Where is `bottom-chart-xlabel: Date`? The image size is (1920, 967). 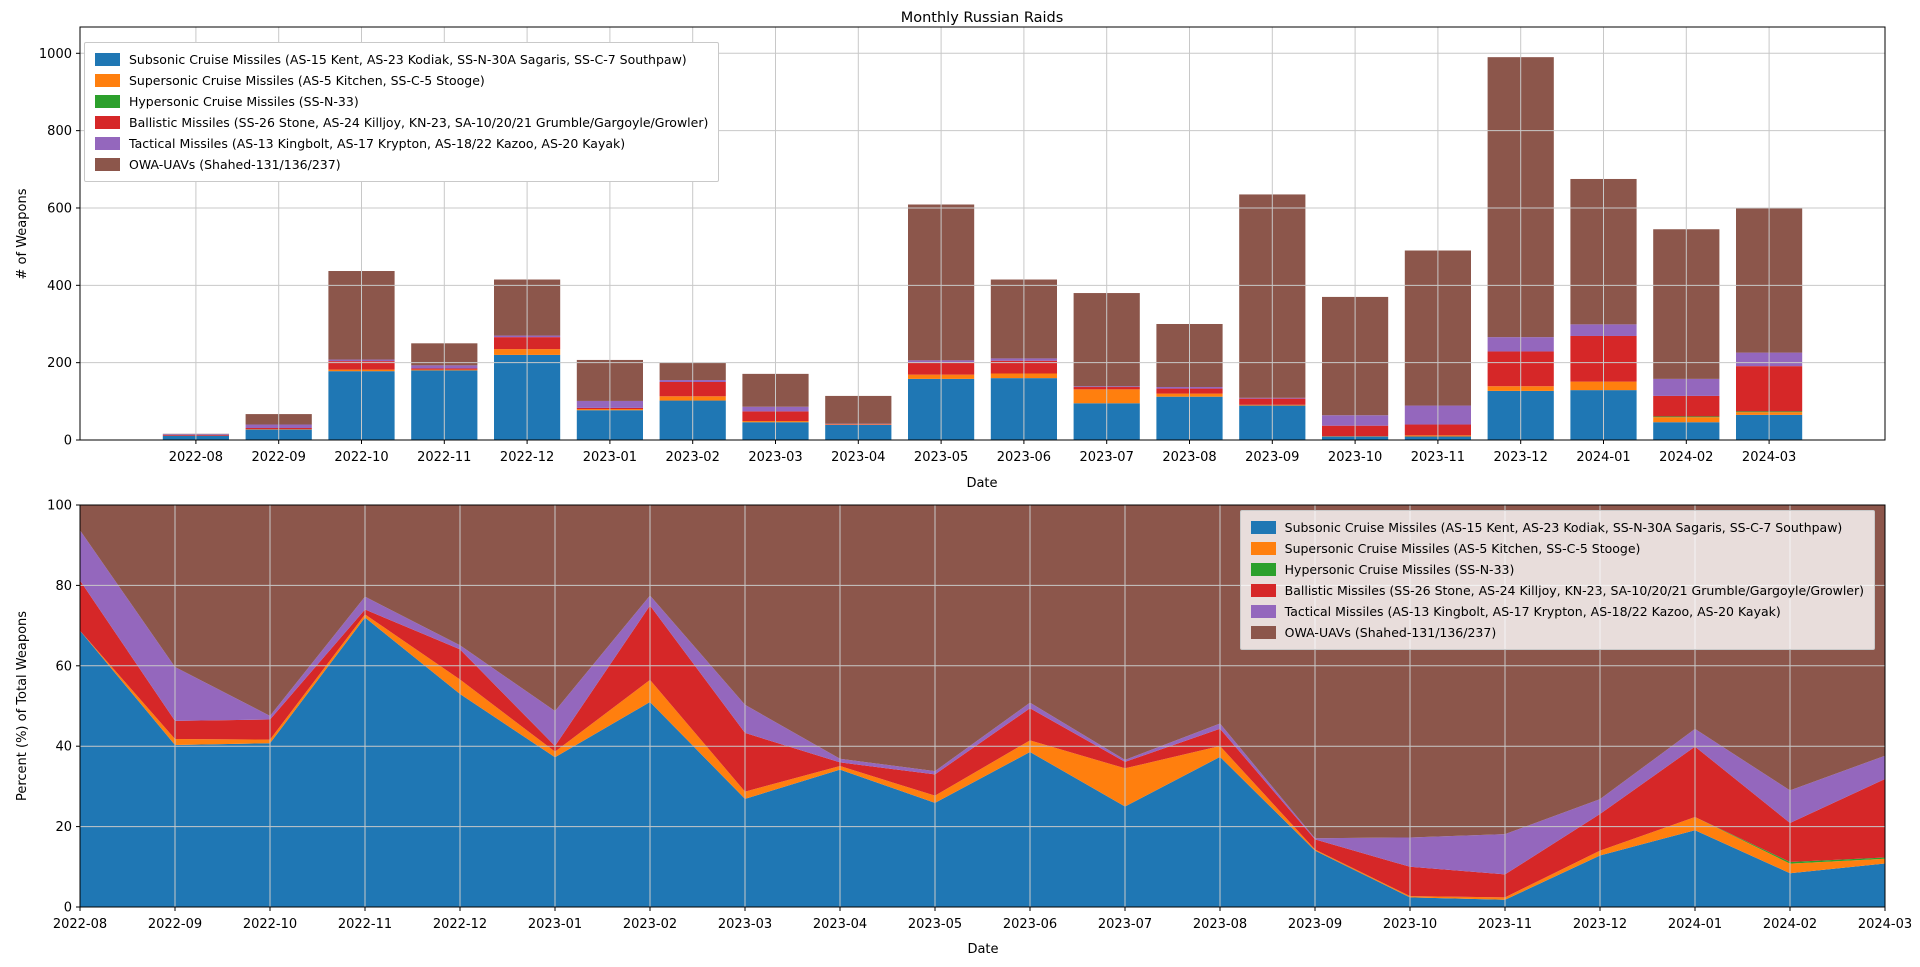 bottom-chart-xlabel: Date is located at coordinates (982, 949).